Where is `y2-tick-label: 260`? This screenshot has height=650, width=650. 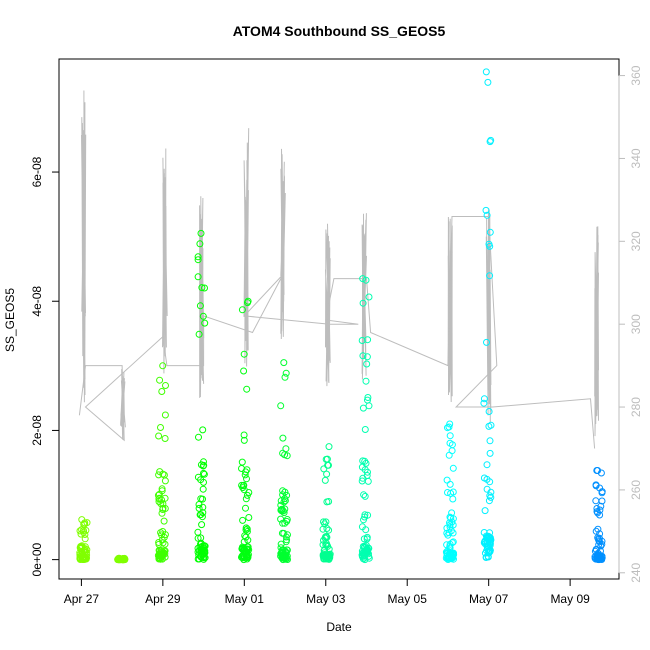
y2-tick-label: 260 is located at coordinates (636, 490).